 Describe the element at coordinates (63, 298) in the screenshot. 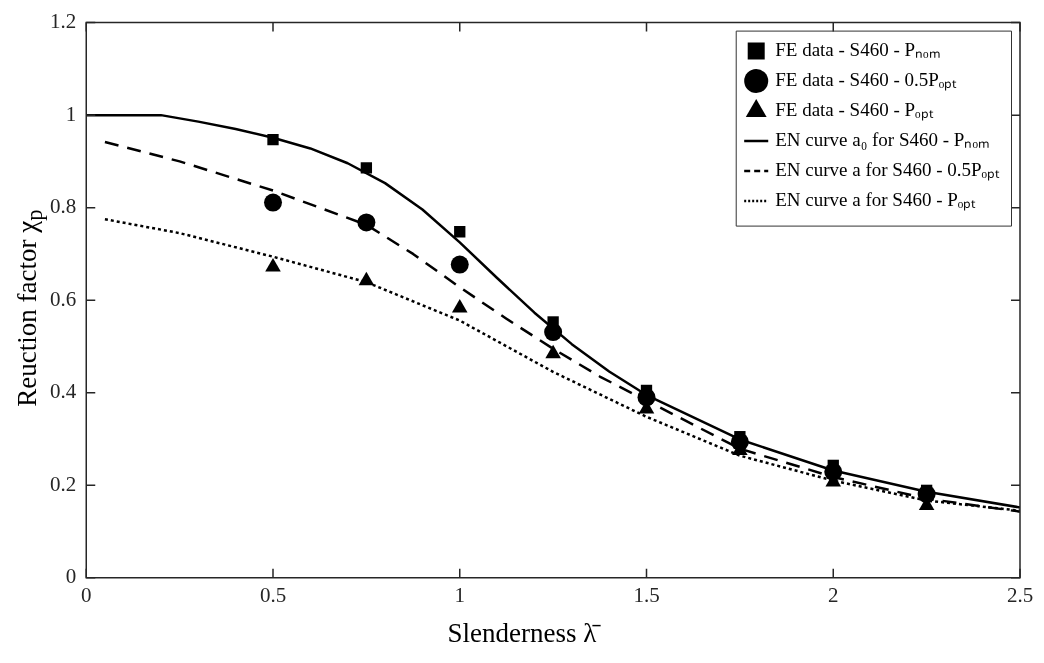

I see `y-tick-label: 0.6` at that location.